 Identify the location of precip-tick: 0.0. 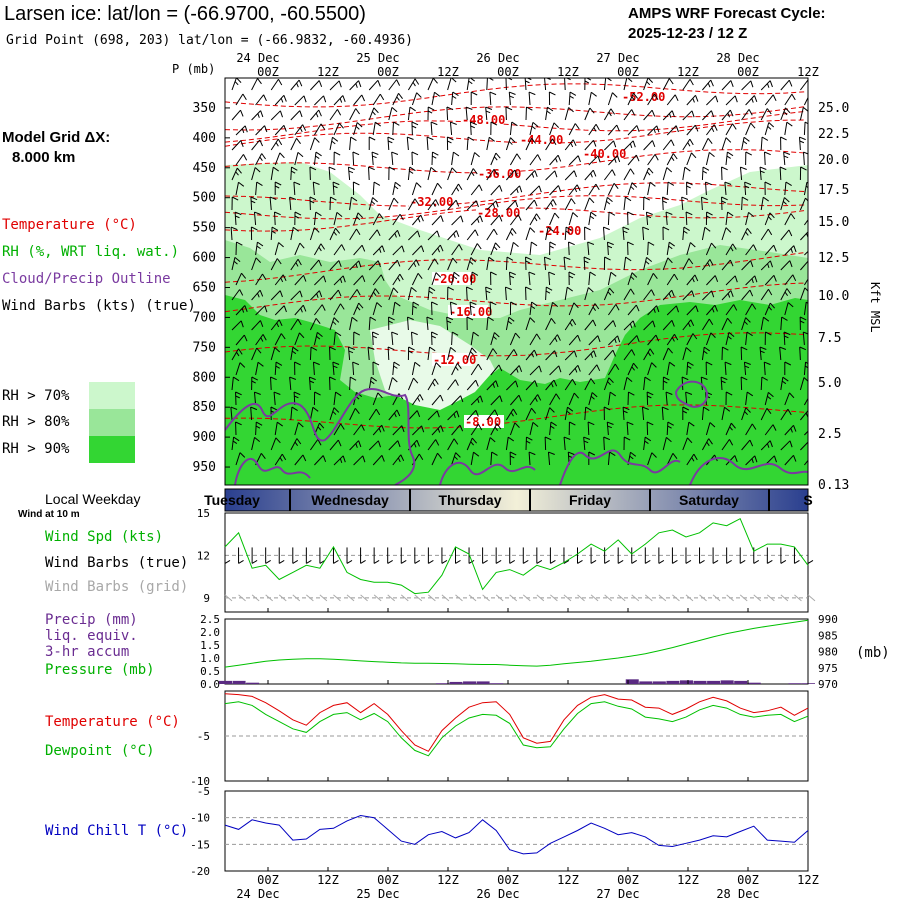
(210, 684).